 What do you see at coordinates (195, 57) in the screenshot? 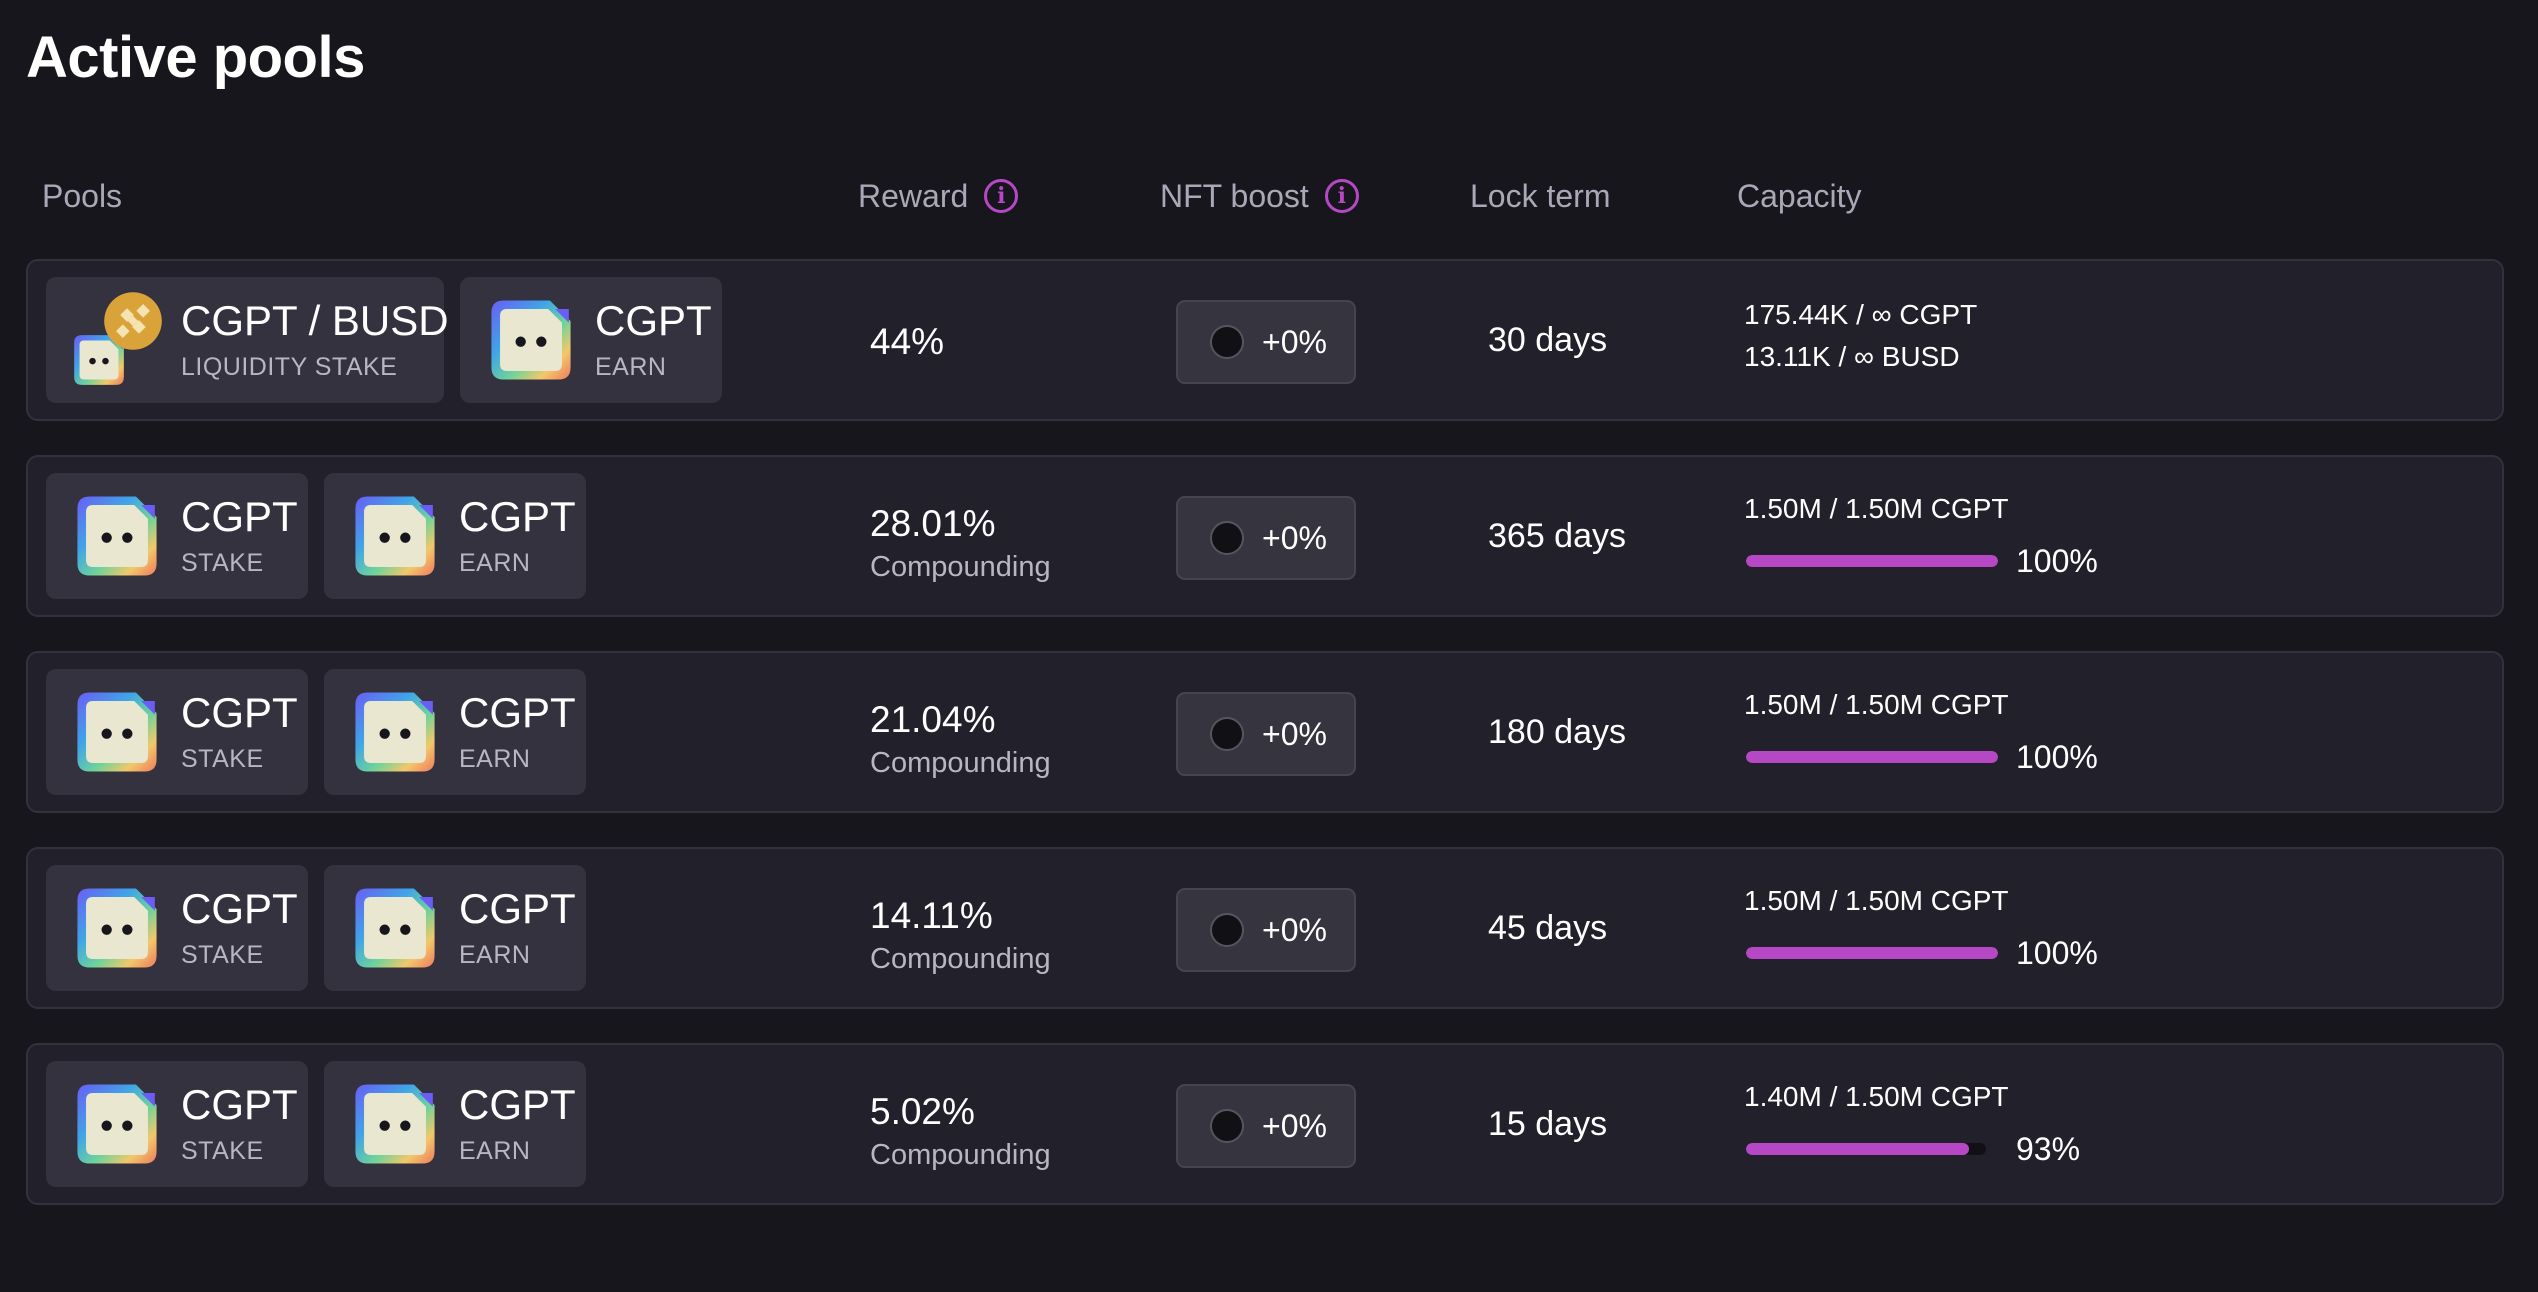
I see `page-title: Active pools` at bounding box center [195, 57].